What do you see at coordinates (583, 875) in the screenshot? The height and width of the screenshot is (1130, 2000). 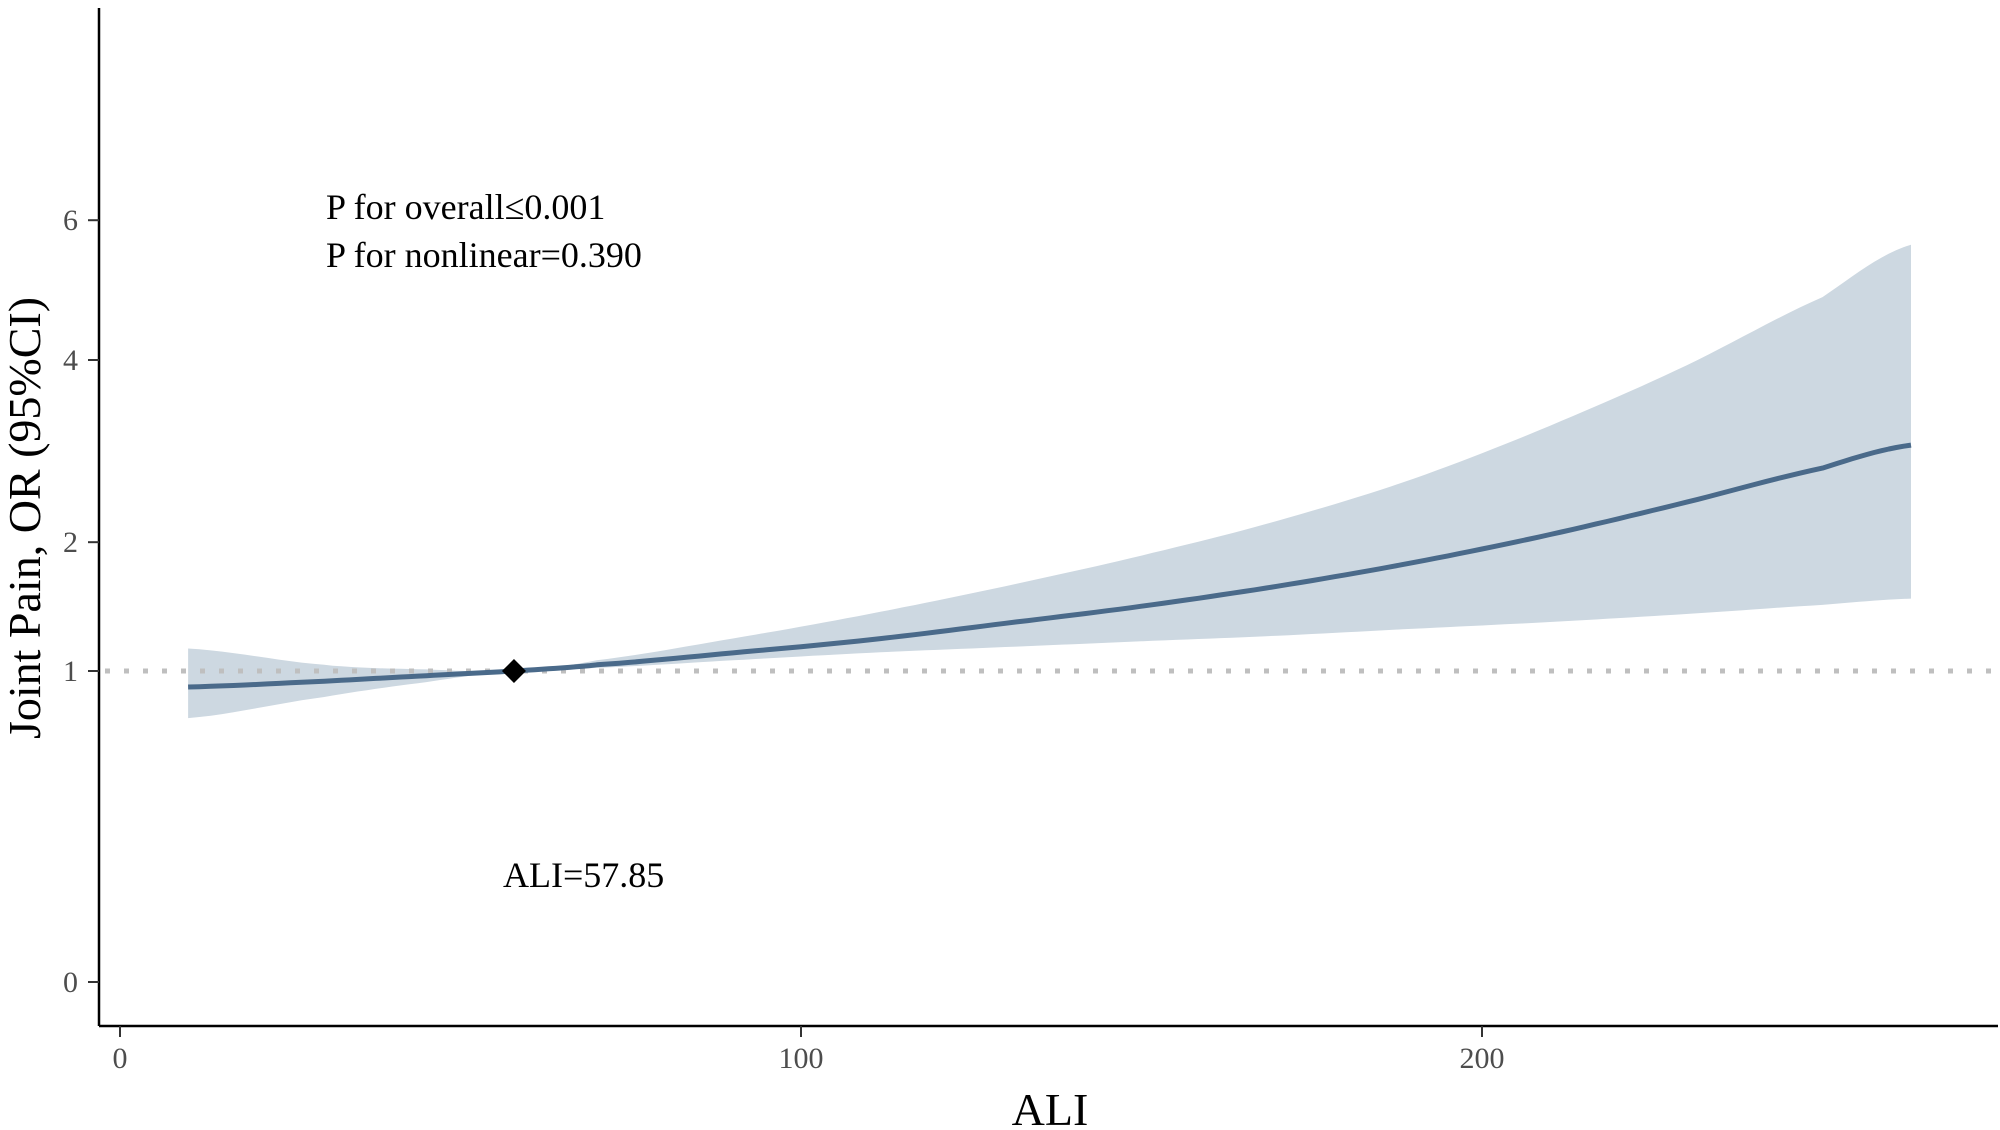 I see `reference-point-label: ALI=57.85` at bounding box center [583, 875].